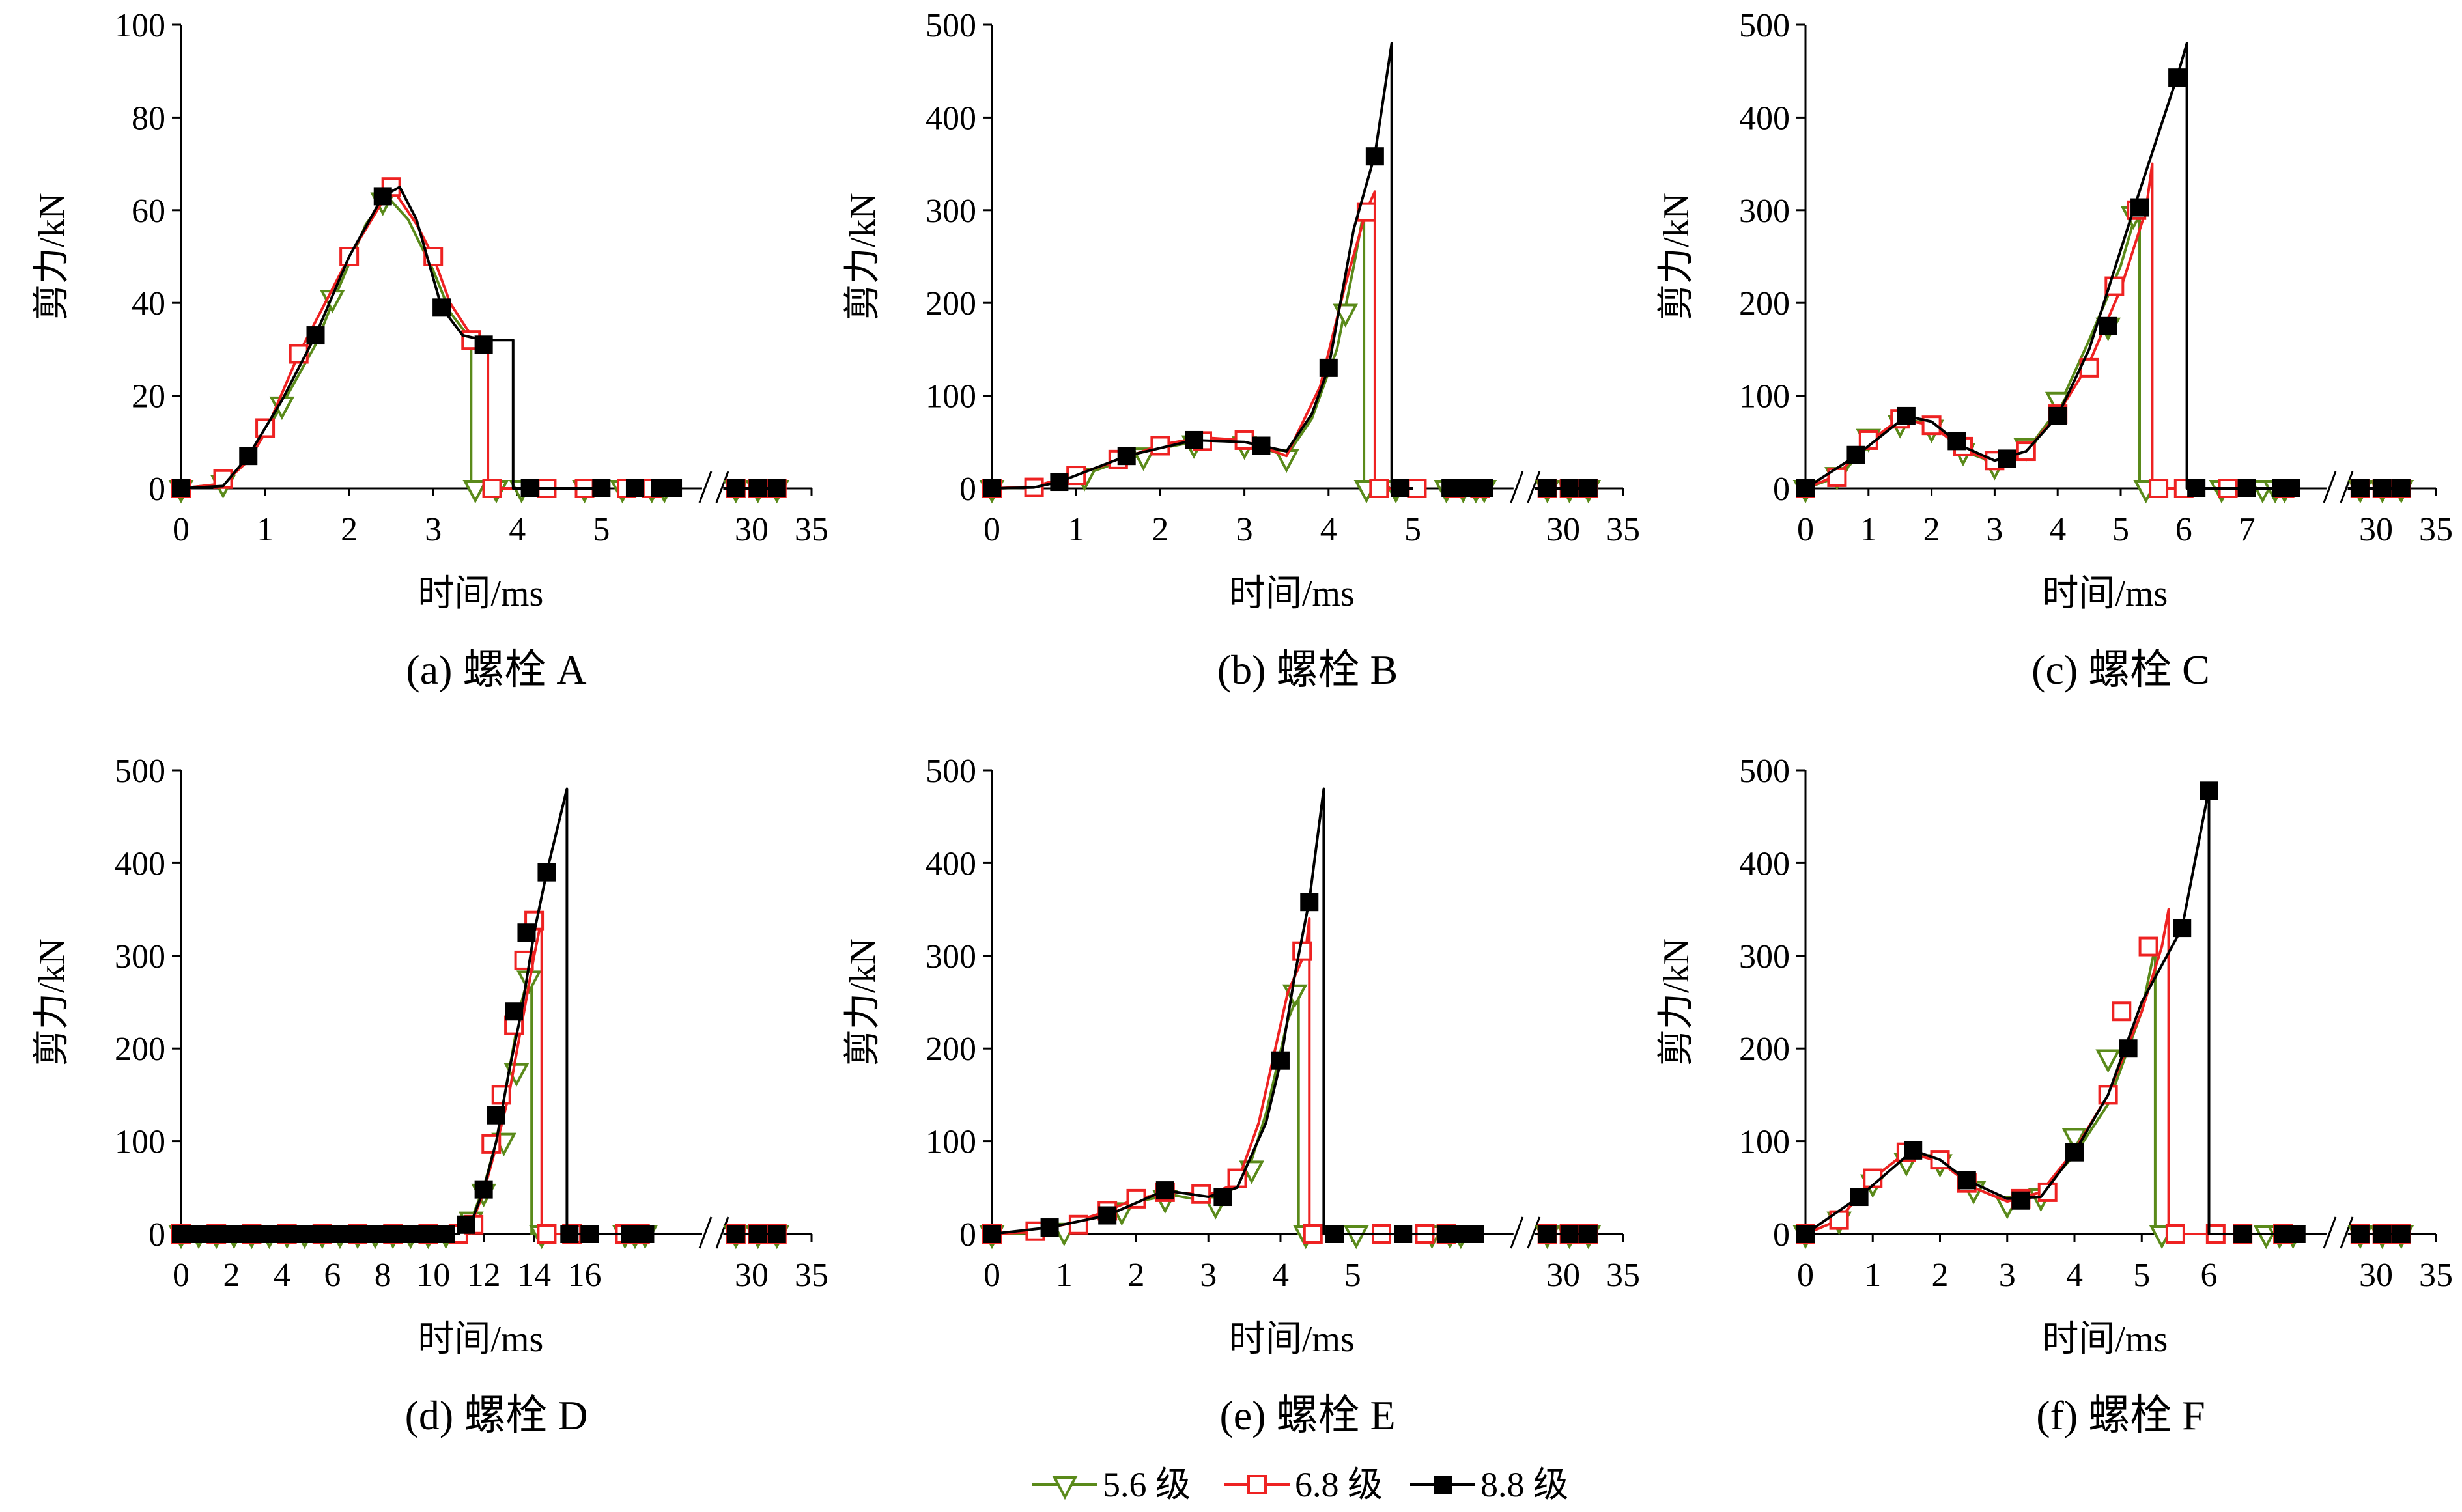  What do you see at coordinates (1111, 1485) in the screenshot?
I see `legend-item-s56: 5.6 级` at bounding box center [1111, 1485].